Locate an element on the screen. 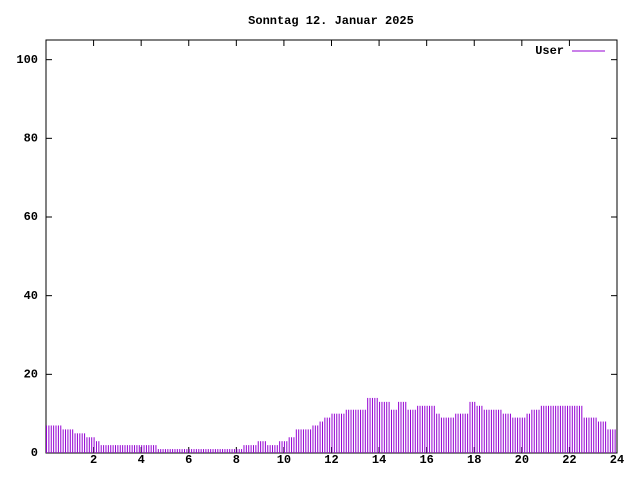 Image resolution: width=640 pixels, height=480 pixels. x-tick-label: 8 is located at coordinates (236, 460).